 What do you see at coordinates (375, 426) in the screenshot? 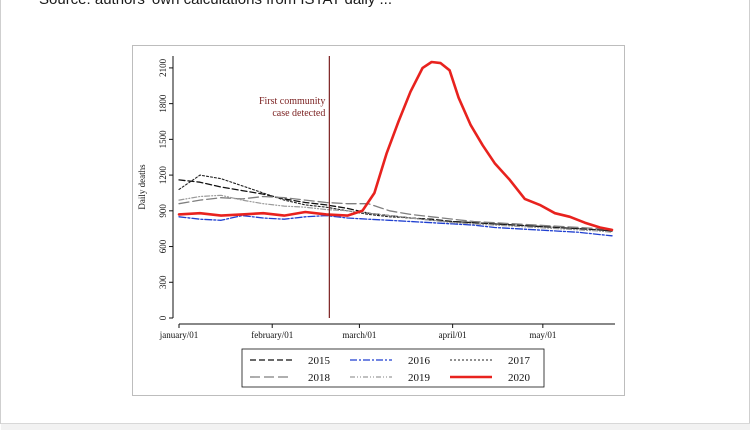
I see `bottom-rule` at bounding box center [375, 426].